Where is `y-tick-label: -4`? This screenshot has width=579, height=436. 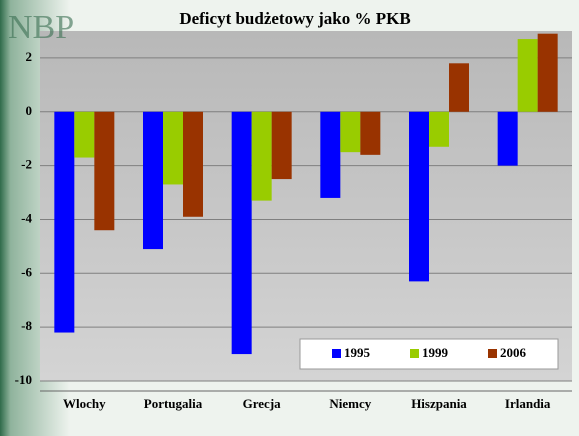
y-tick-label: -4 is located at coordinates (26, 217).